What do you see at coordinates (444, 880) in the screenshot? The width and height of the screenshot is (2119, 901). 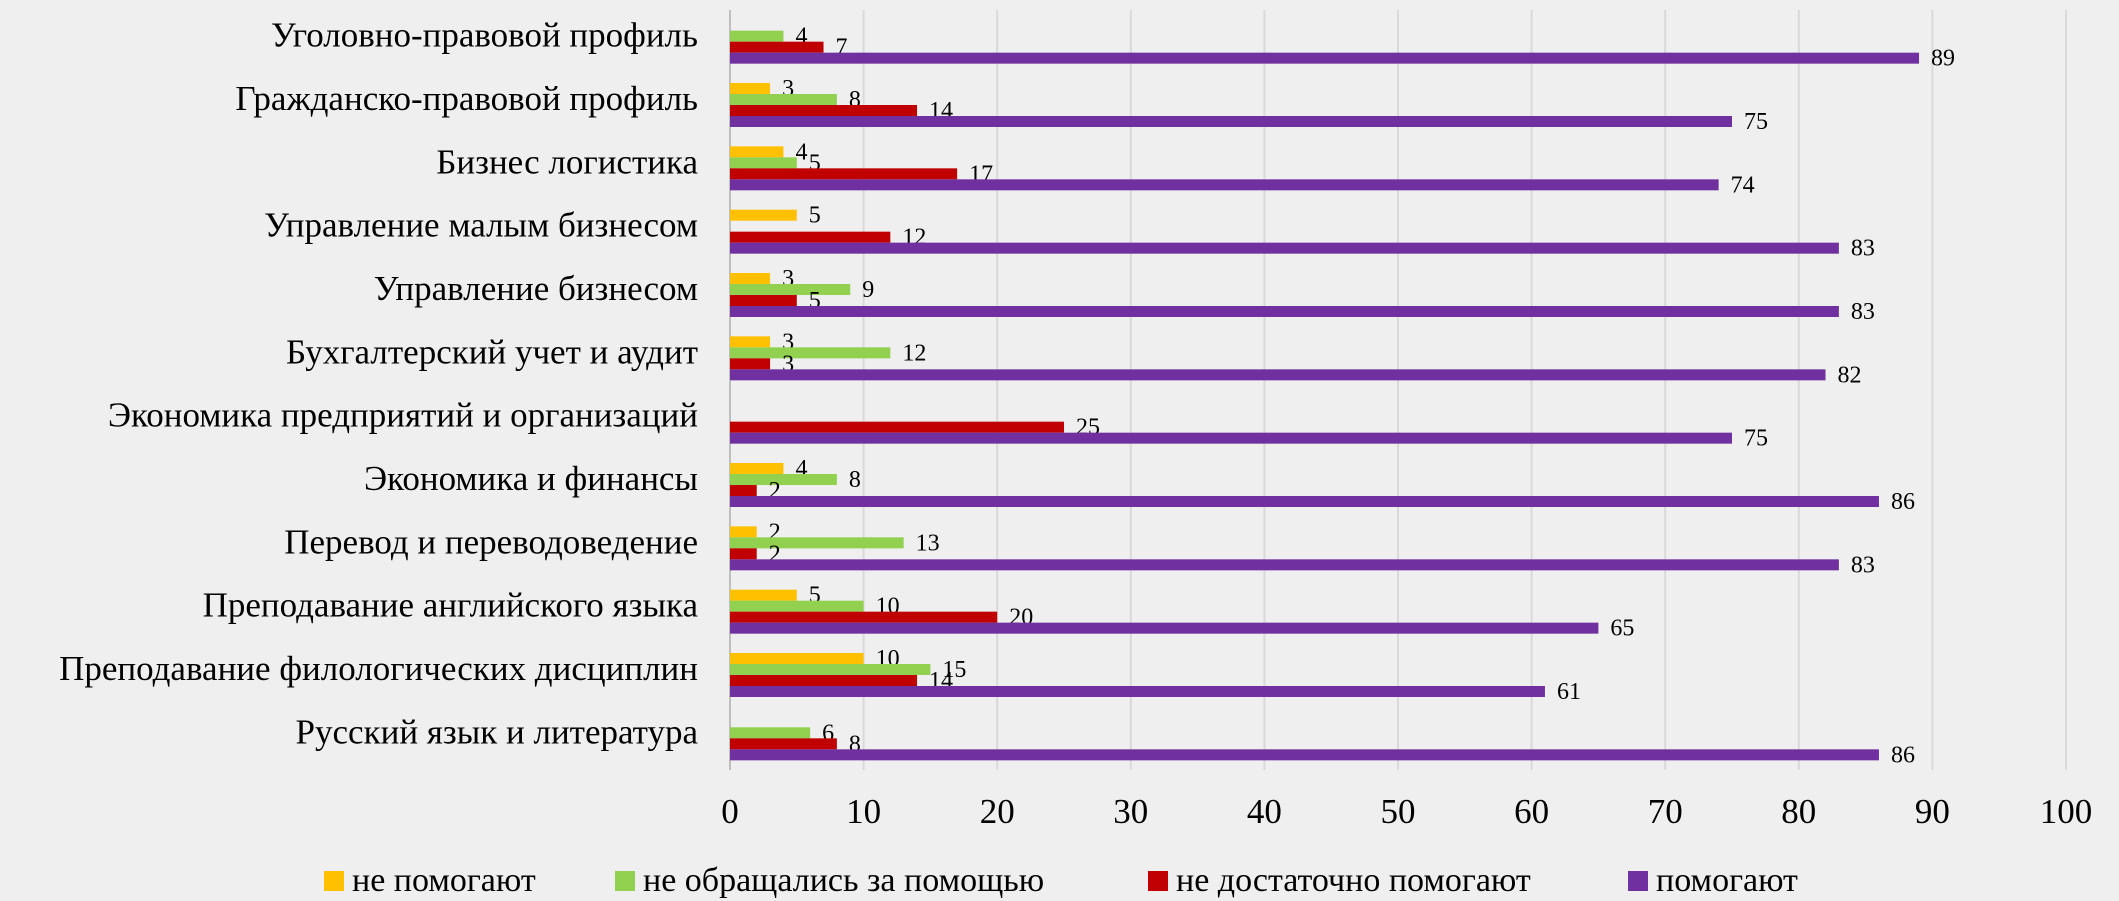 I see `legend-label: не помогают` at bounding box center [444, 880].